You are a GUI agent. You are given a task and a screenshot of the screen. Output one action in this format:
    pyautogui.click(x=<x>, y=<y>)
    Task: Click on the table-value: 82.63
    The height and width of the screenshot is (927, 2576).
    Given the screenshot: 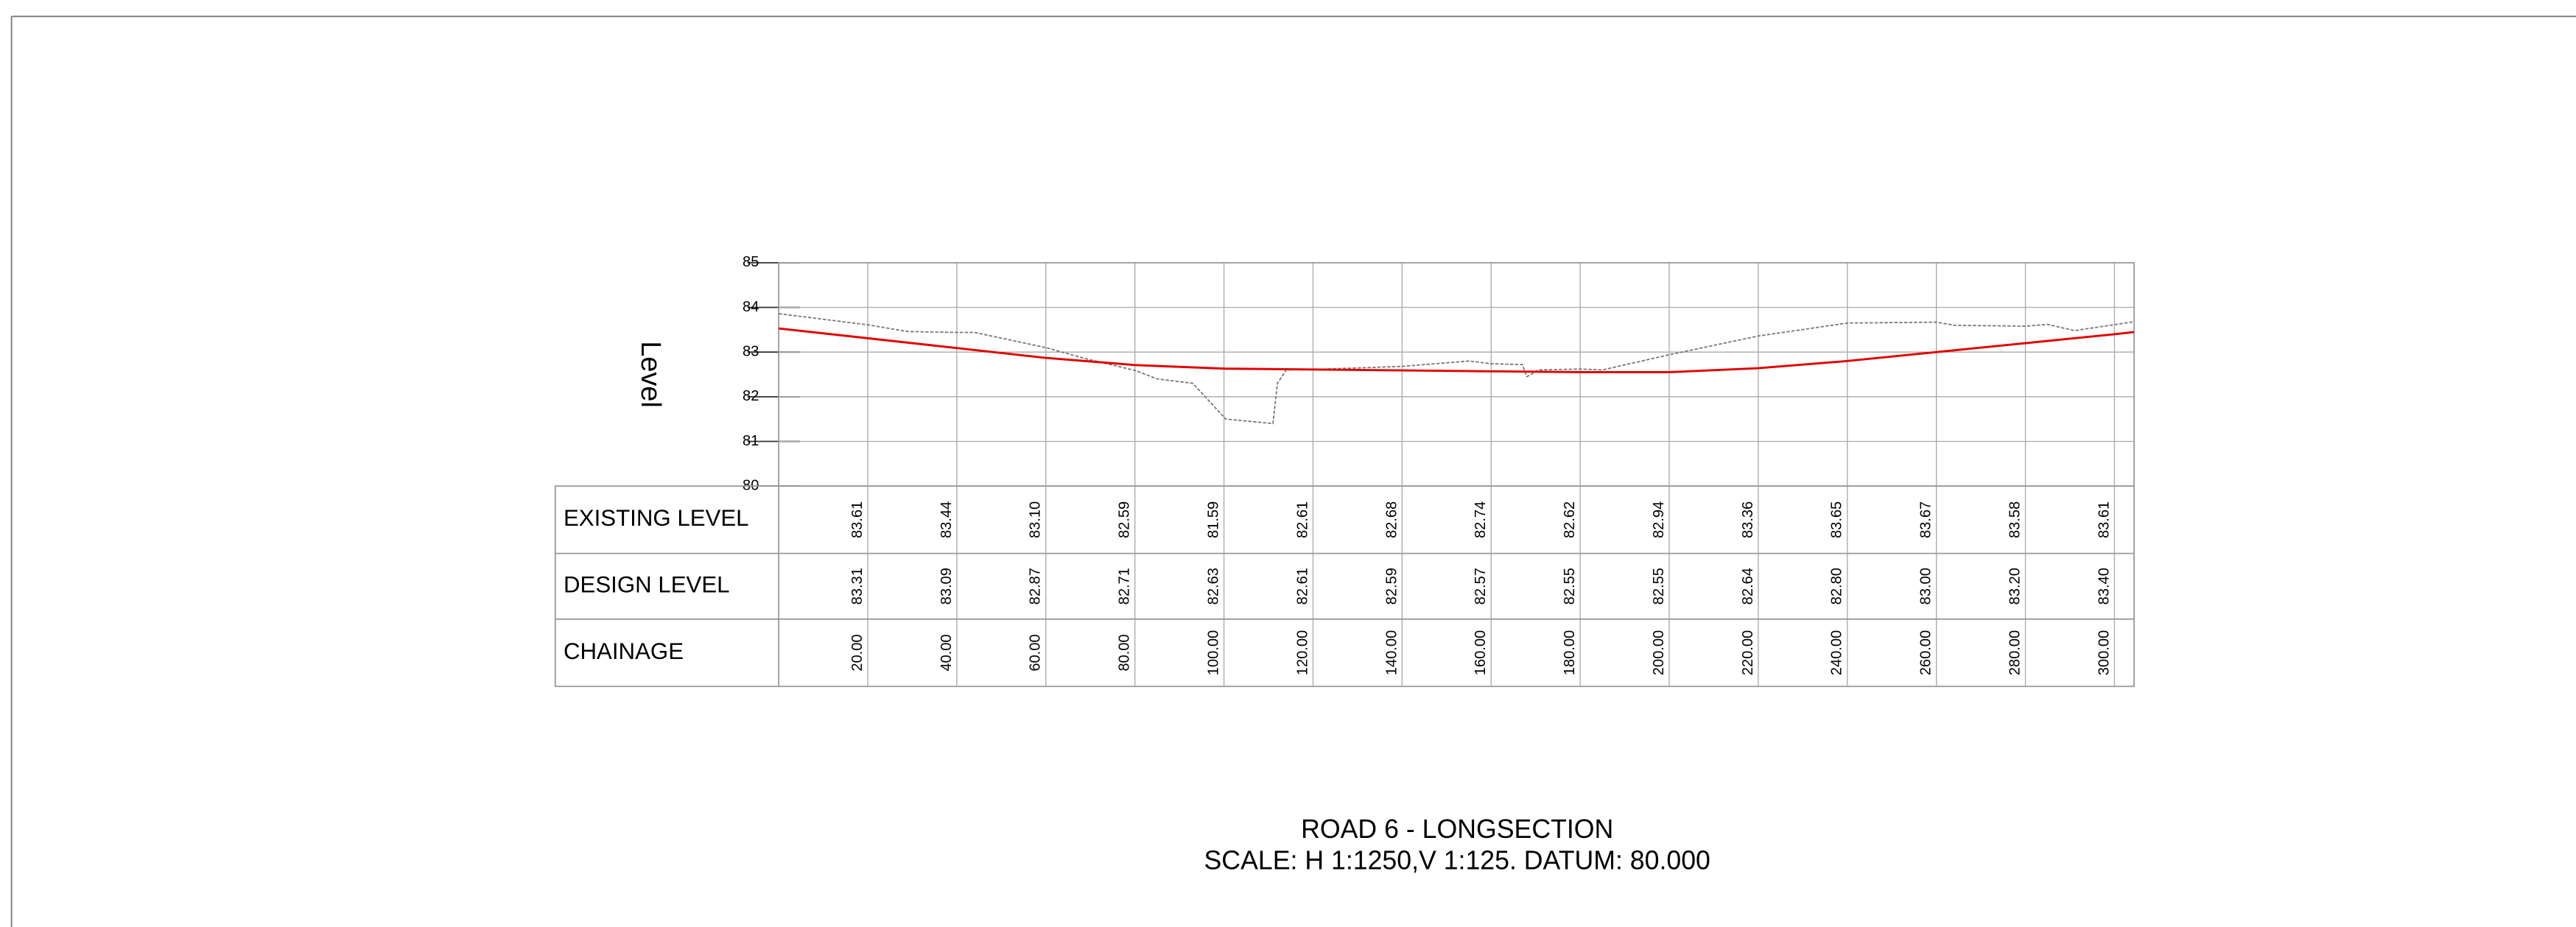 What is the action you would take?
    pyautogui.click(x=1213, y=586)
    